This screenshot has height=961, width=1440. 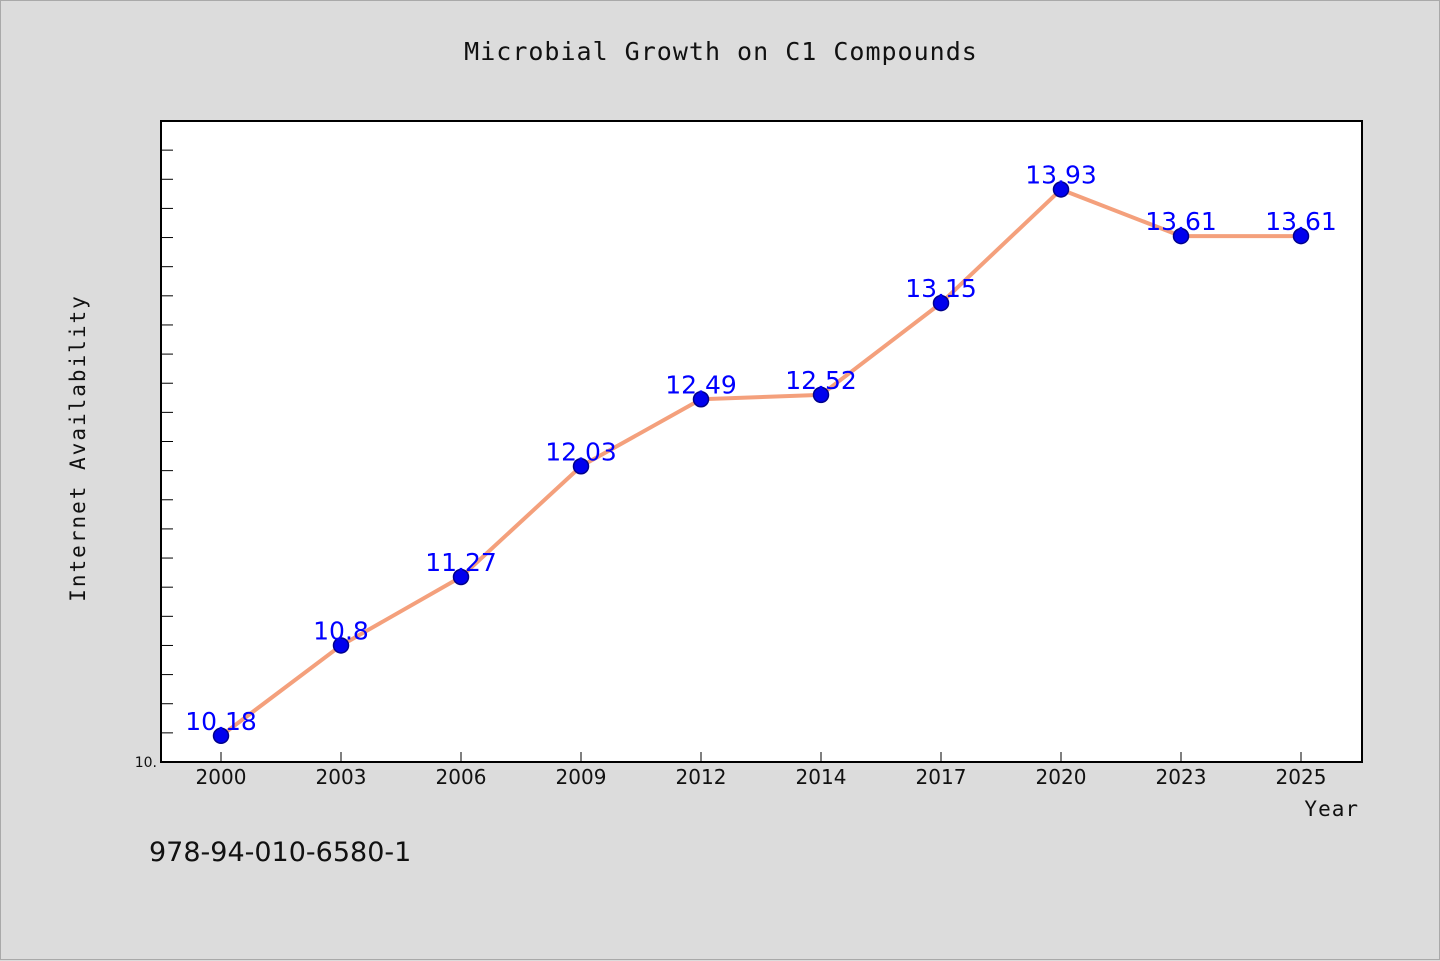 What do you see at coordinates (461, 562) in the screenshot?
I see `data-label: 11.27` at bounding box center [461, 562].